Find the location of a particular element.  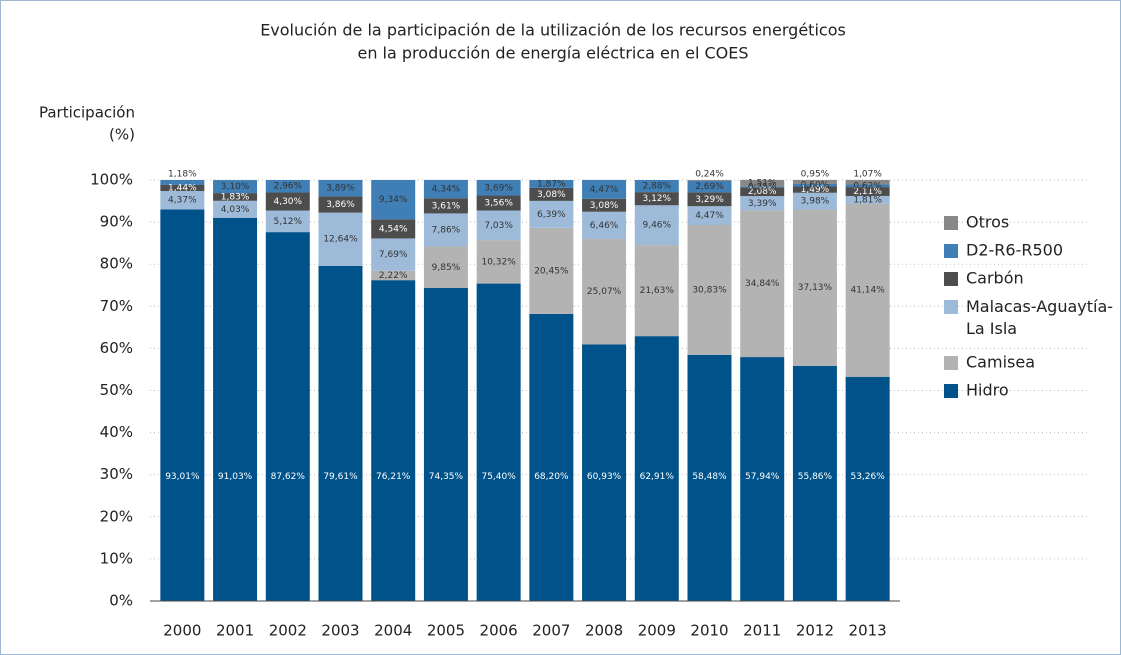

data-label: 6,39% is located at coordinates (551, 215).